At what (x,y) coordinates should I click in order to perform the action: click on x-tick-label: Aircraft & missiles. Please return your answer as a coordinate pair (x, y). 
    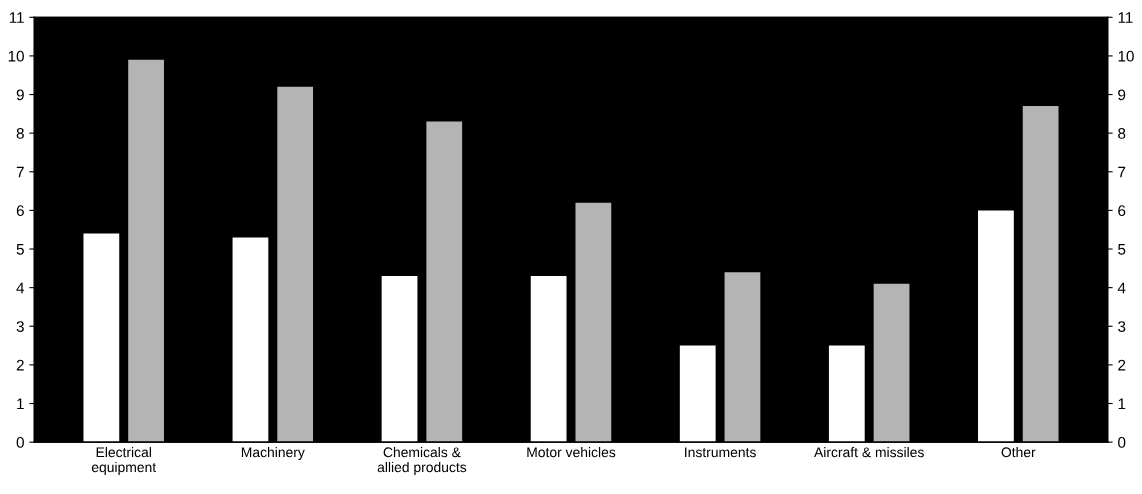
    Looking at the image, I should click on (869, 452).